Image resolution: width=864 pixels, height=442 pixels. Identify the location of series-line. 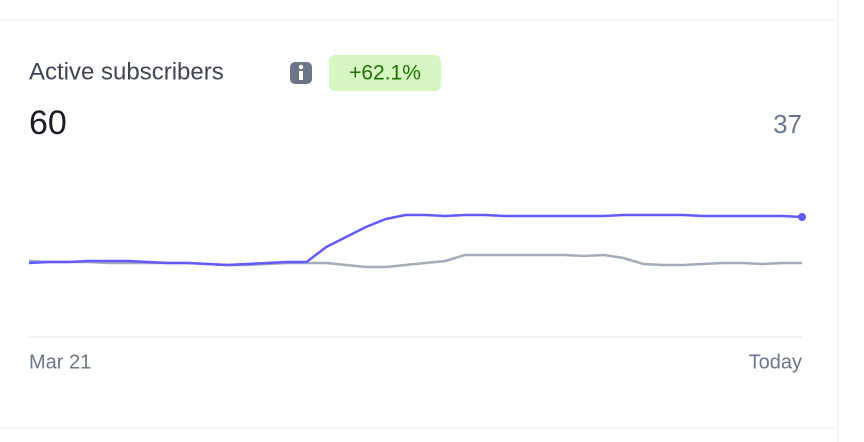
(415, 240).